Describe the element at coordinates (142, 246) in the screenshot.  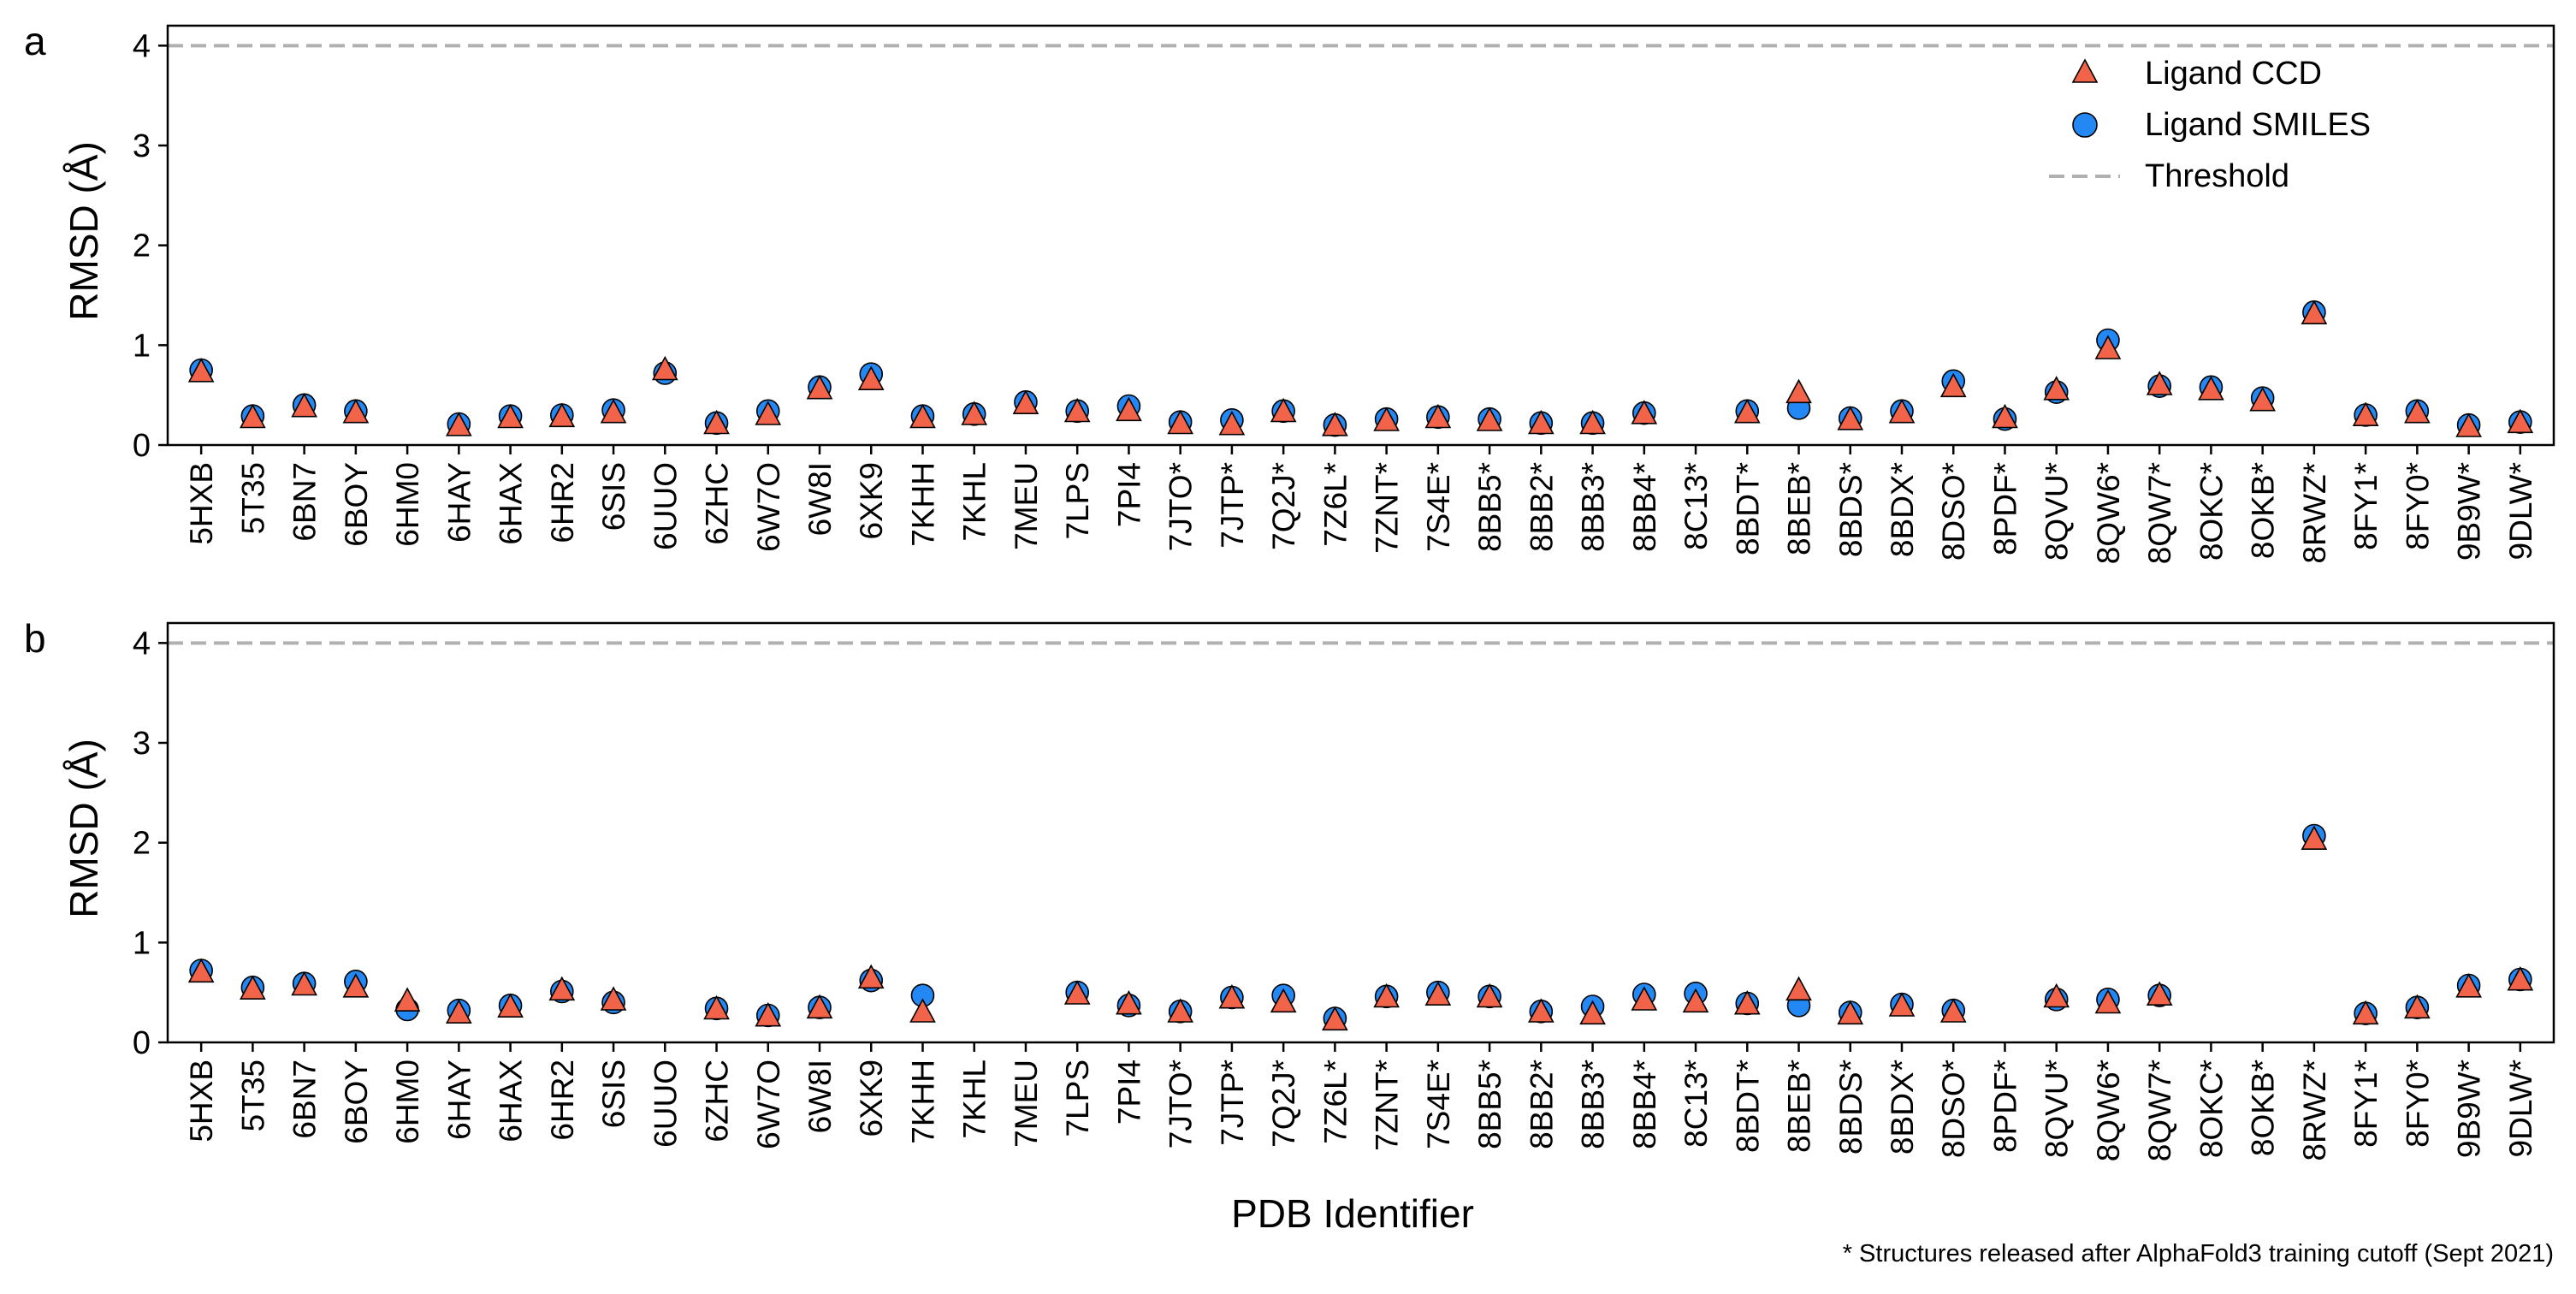
I see `y-tick-label: 2` at that location.